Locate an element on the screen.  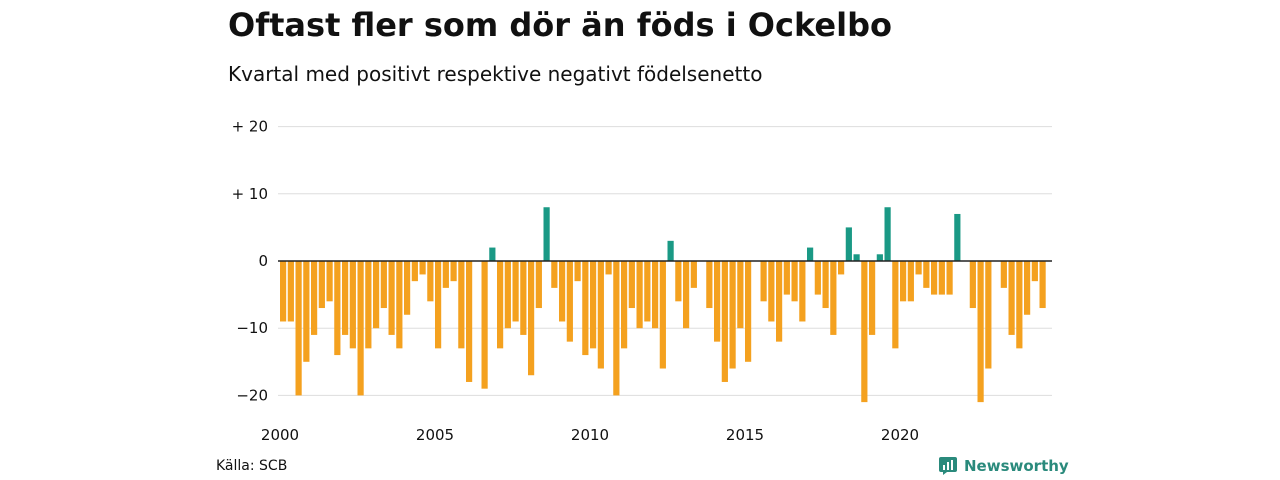
newsworthy-icon is located at coordinates (948, 466).